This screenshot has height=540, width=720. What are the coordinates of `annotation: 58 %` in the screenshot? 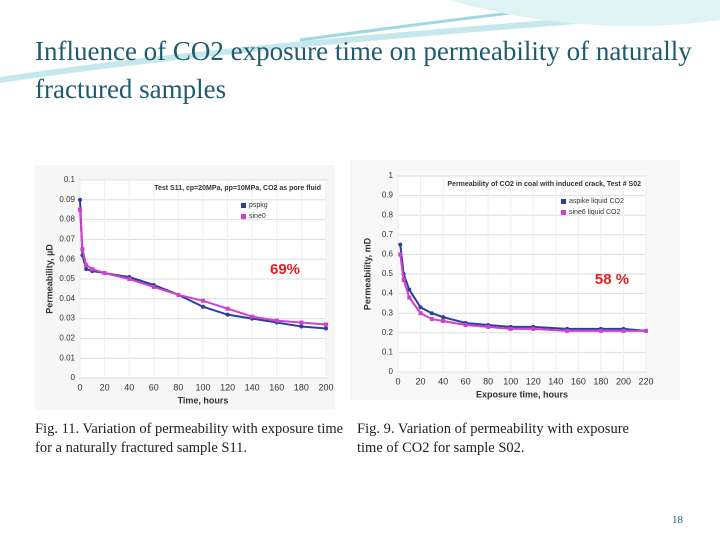 It's located at (612, 279).